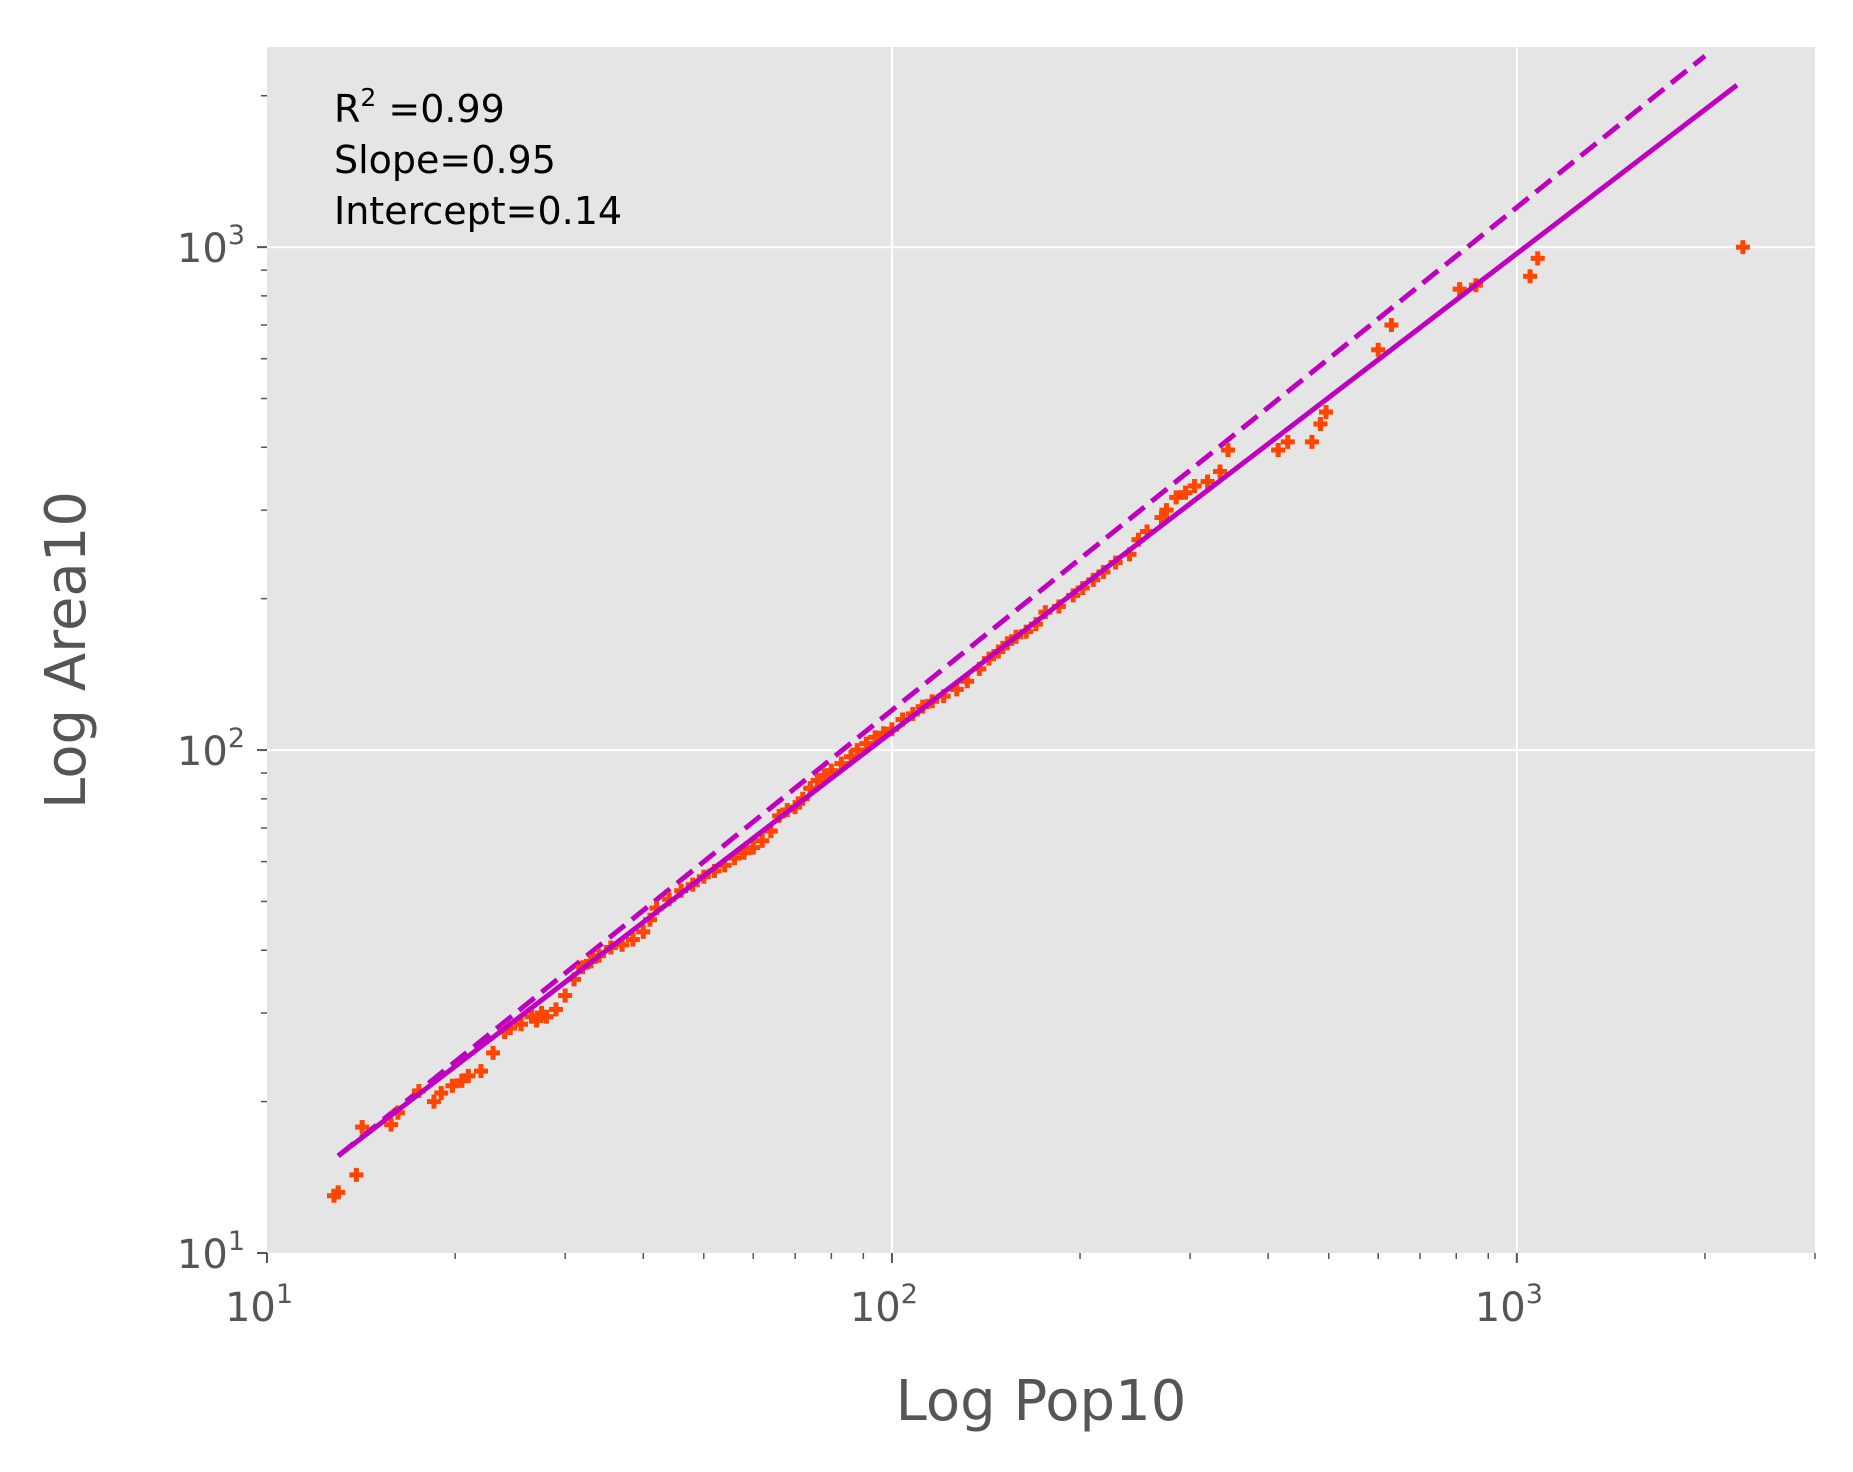 The height and width of the screenshot is (1472, 1853). What do you see at coordinates (478, 211) in the screenshot?
I see `annotation-intercept: Intercept=0.14` at bounding box center [478, 211].